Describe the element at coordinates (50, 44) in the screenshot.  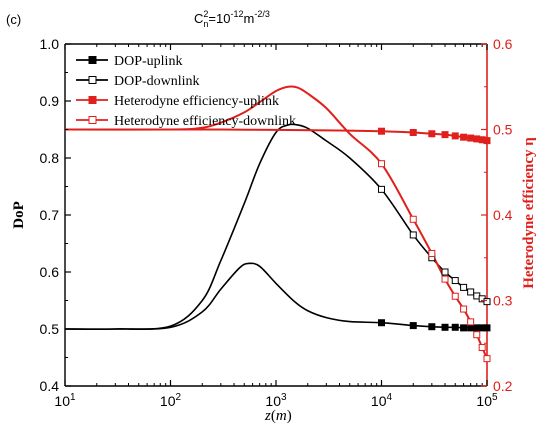
I see `y-left-tick-label: 1.0` at that location.